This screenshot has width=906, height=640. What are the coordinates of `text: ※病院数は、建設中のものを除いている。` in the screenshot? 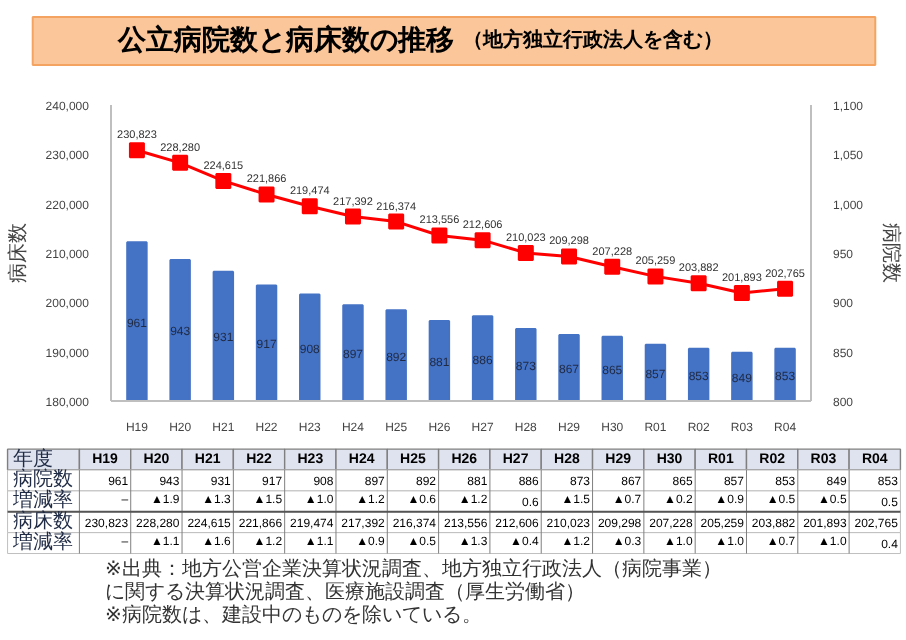 It's located at (293, 615).